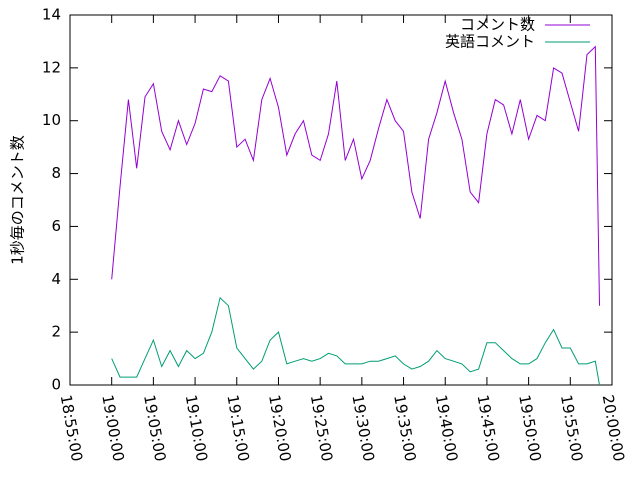  I want to click on x-tick-label: 19:30:00, so click(362, 427).